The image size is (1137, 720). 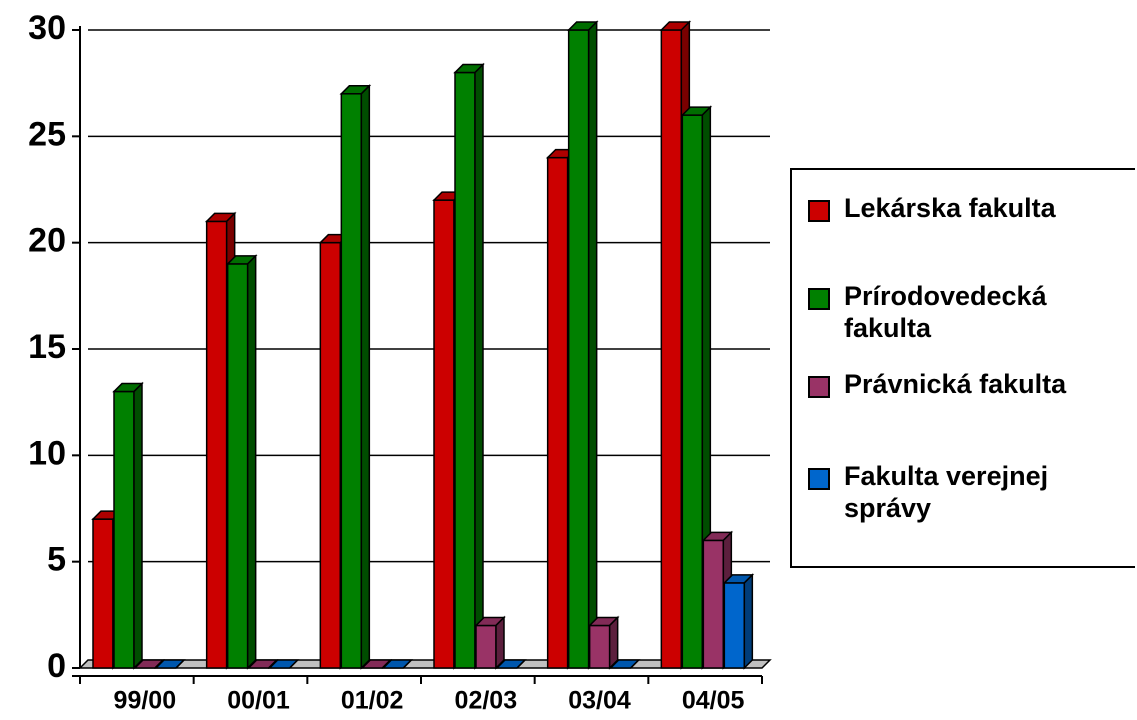 I want to click on x-tick-label: 02/03, so click(x=486, y=701).